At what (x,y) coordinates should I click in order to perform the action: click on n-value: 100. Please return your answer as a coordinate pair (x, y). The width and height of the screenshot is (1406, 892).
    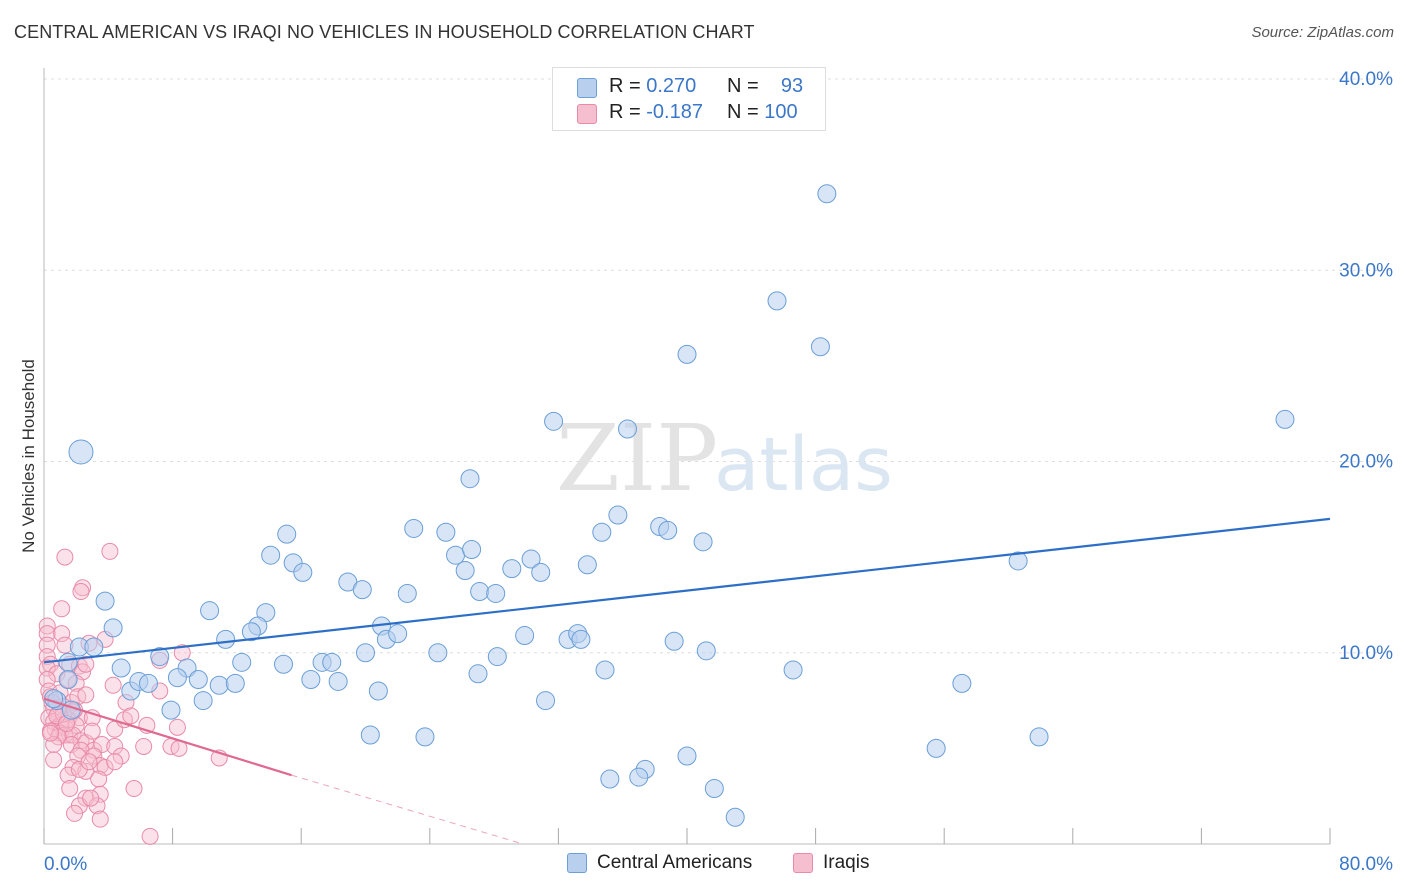
    Looking at the image, I should click on (781, 112).